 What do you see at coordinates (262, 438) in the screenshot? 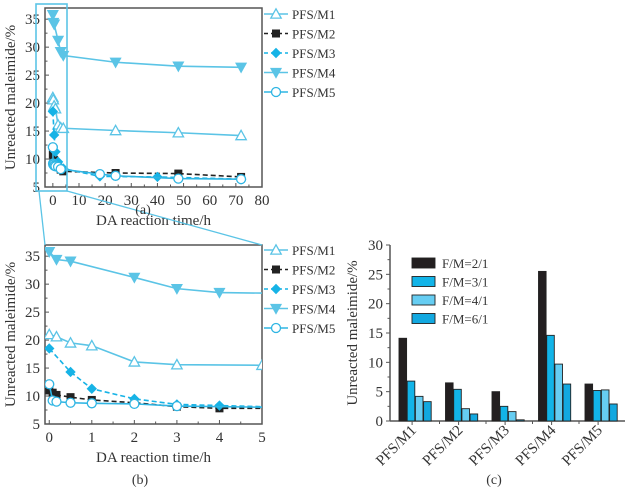
I see `x-tick-label: 5` at bounding box center [262, 438].